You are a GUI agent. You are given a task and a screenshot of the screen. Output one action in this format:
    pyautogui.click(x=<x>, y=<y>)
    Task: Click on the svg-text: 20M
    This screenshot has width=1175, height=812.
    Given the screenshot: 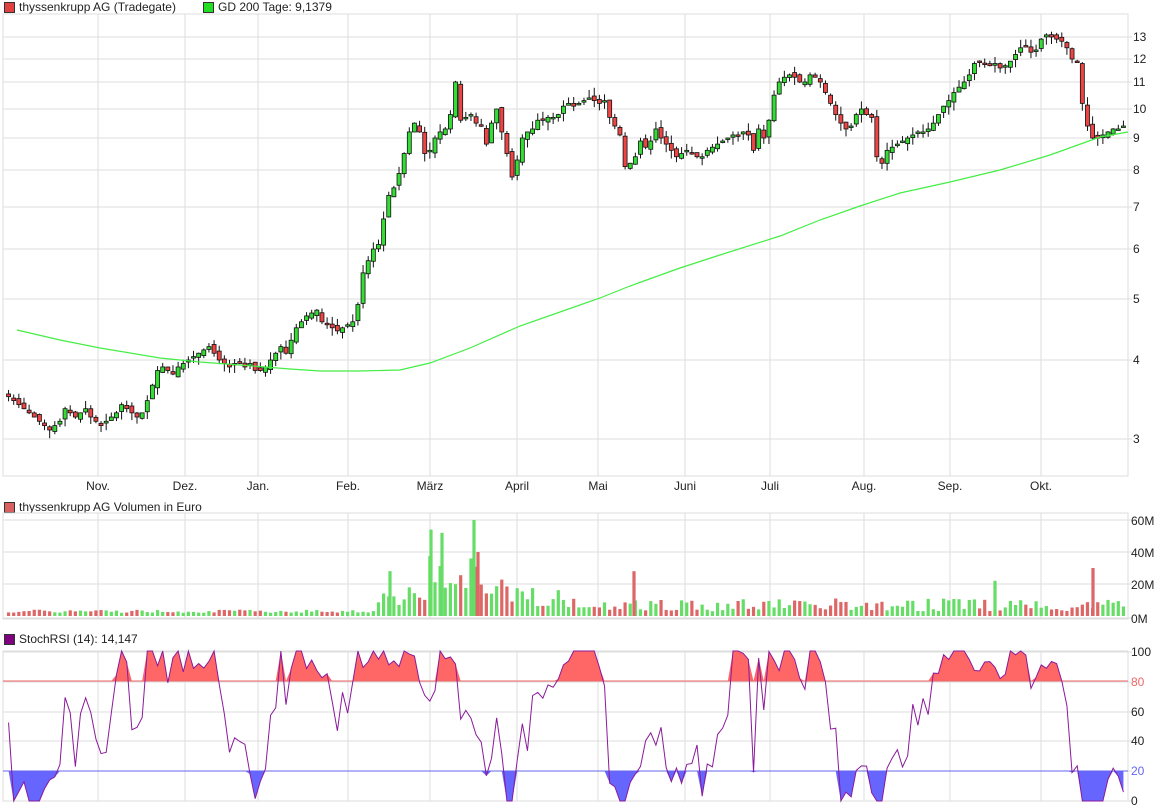 What is the action you would take?
    pyautogui.click(x=1142, y=585)
    